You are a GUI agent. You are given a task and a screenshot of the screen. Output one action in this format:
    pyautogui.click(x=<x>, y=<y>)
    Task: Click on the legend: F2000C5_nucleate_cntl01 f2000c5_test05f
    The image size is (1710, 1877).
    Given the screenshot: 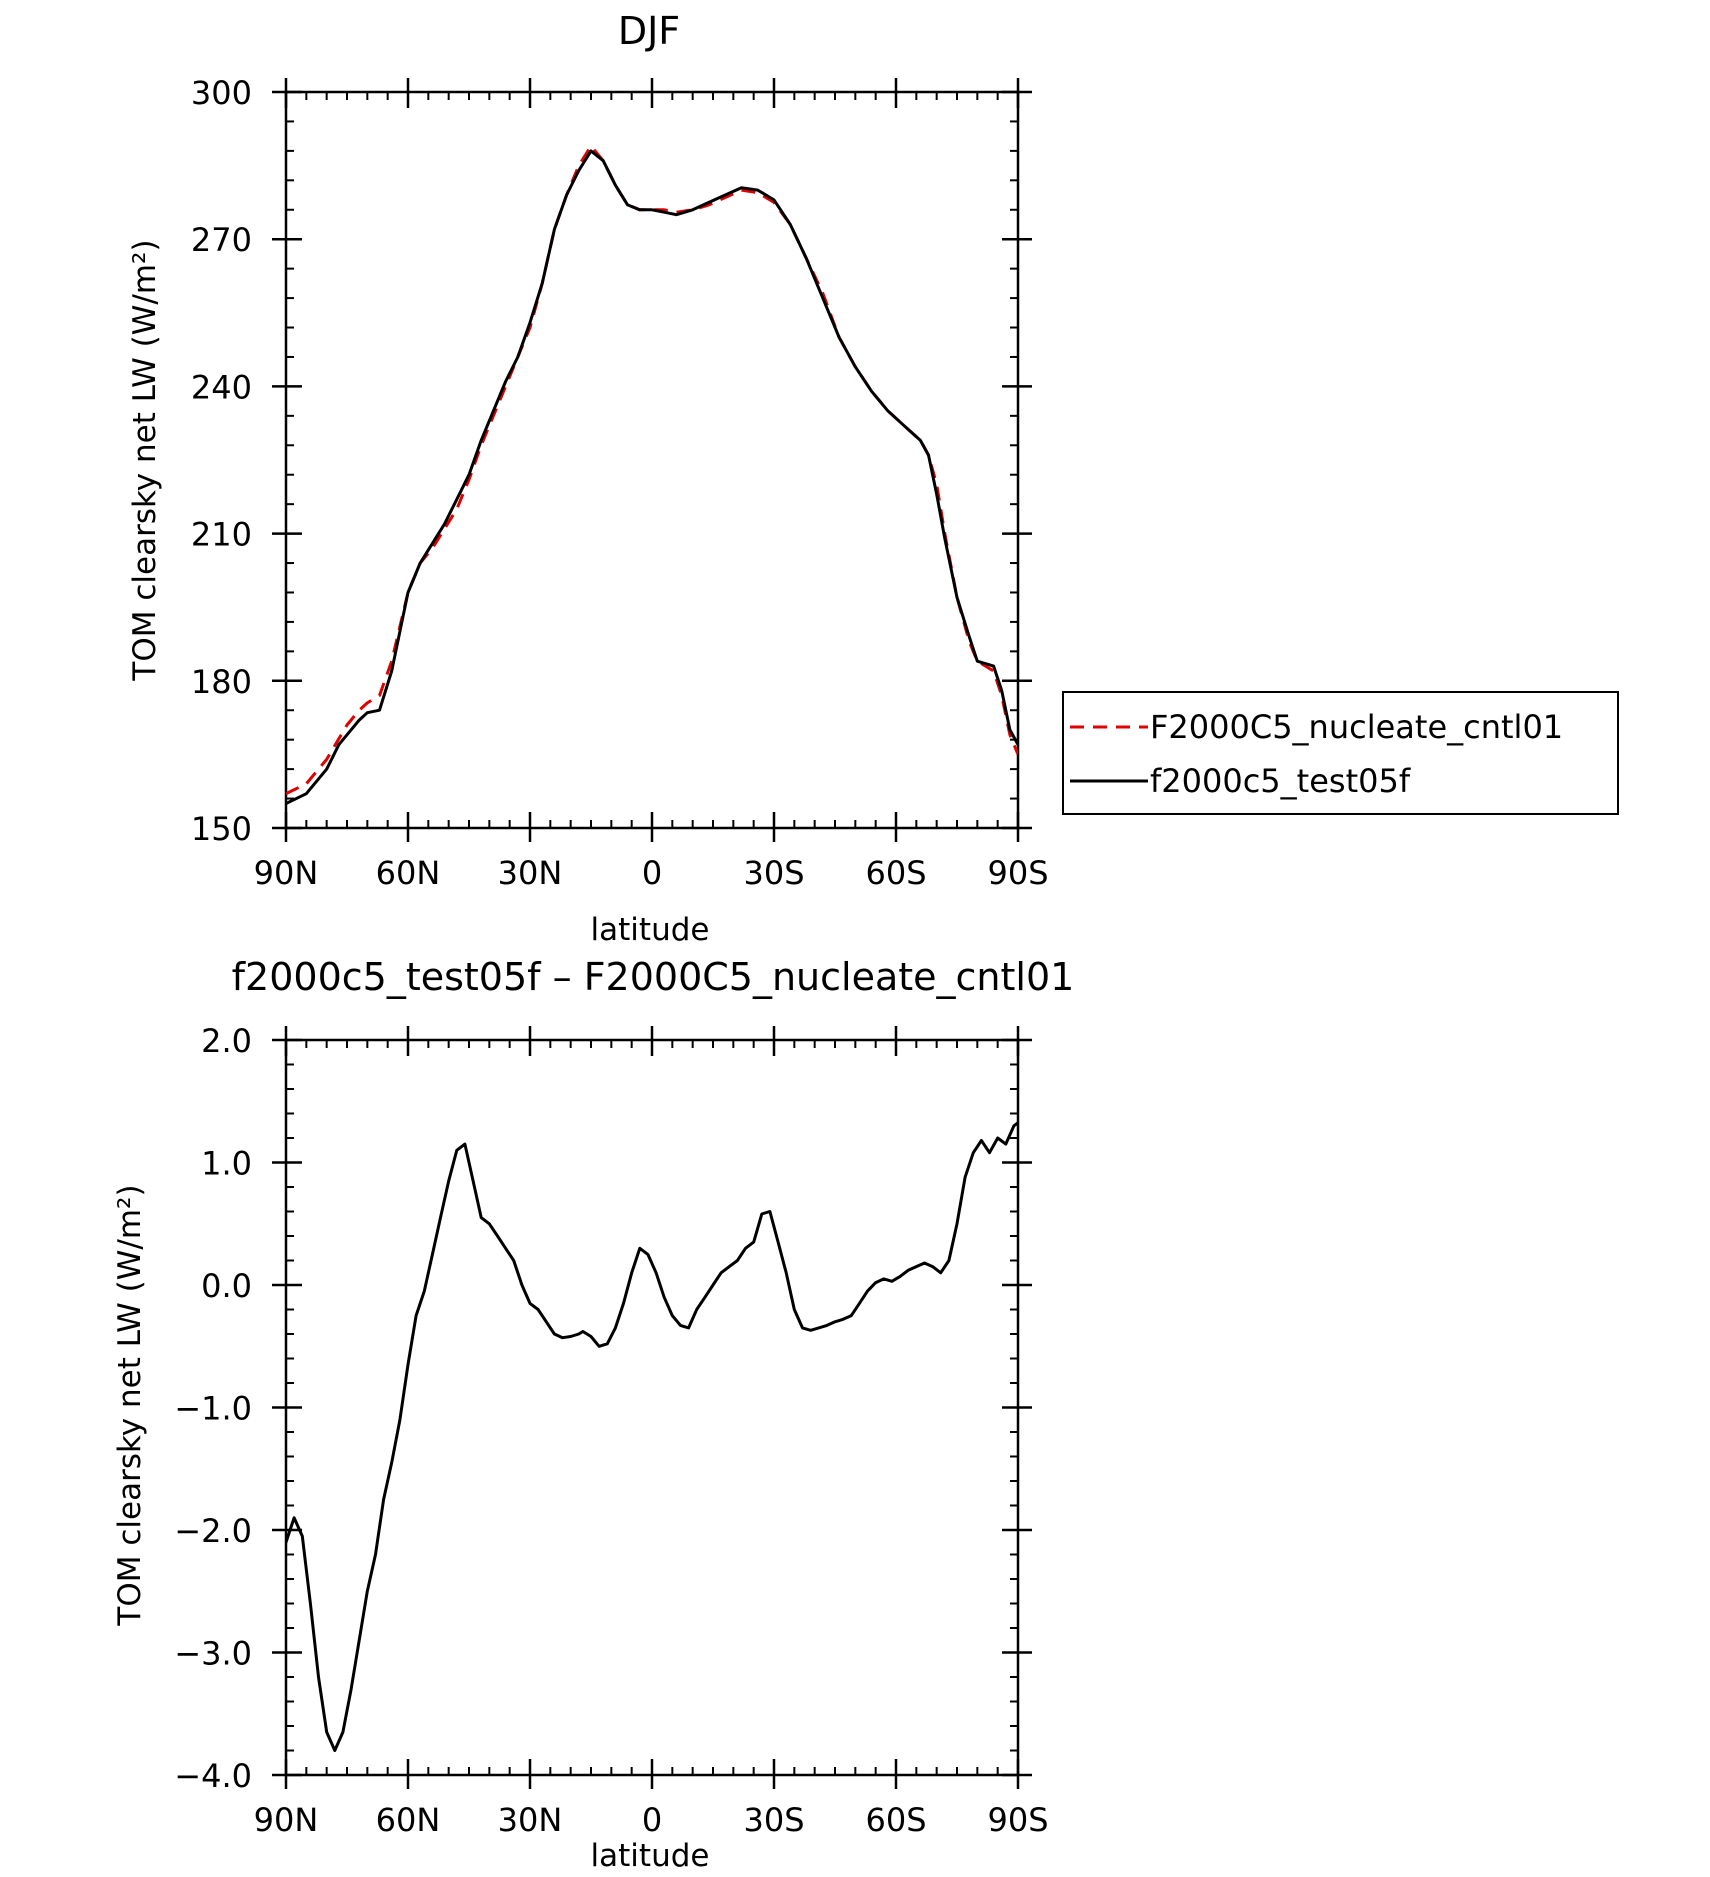 What is the action you would take?
    pyautogui.click(x=1340, y=753)
    